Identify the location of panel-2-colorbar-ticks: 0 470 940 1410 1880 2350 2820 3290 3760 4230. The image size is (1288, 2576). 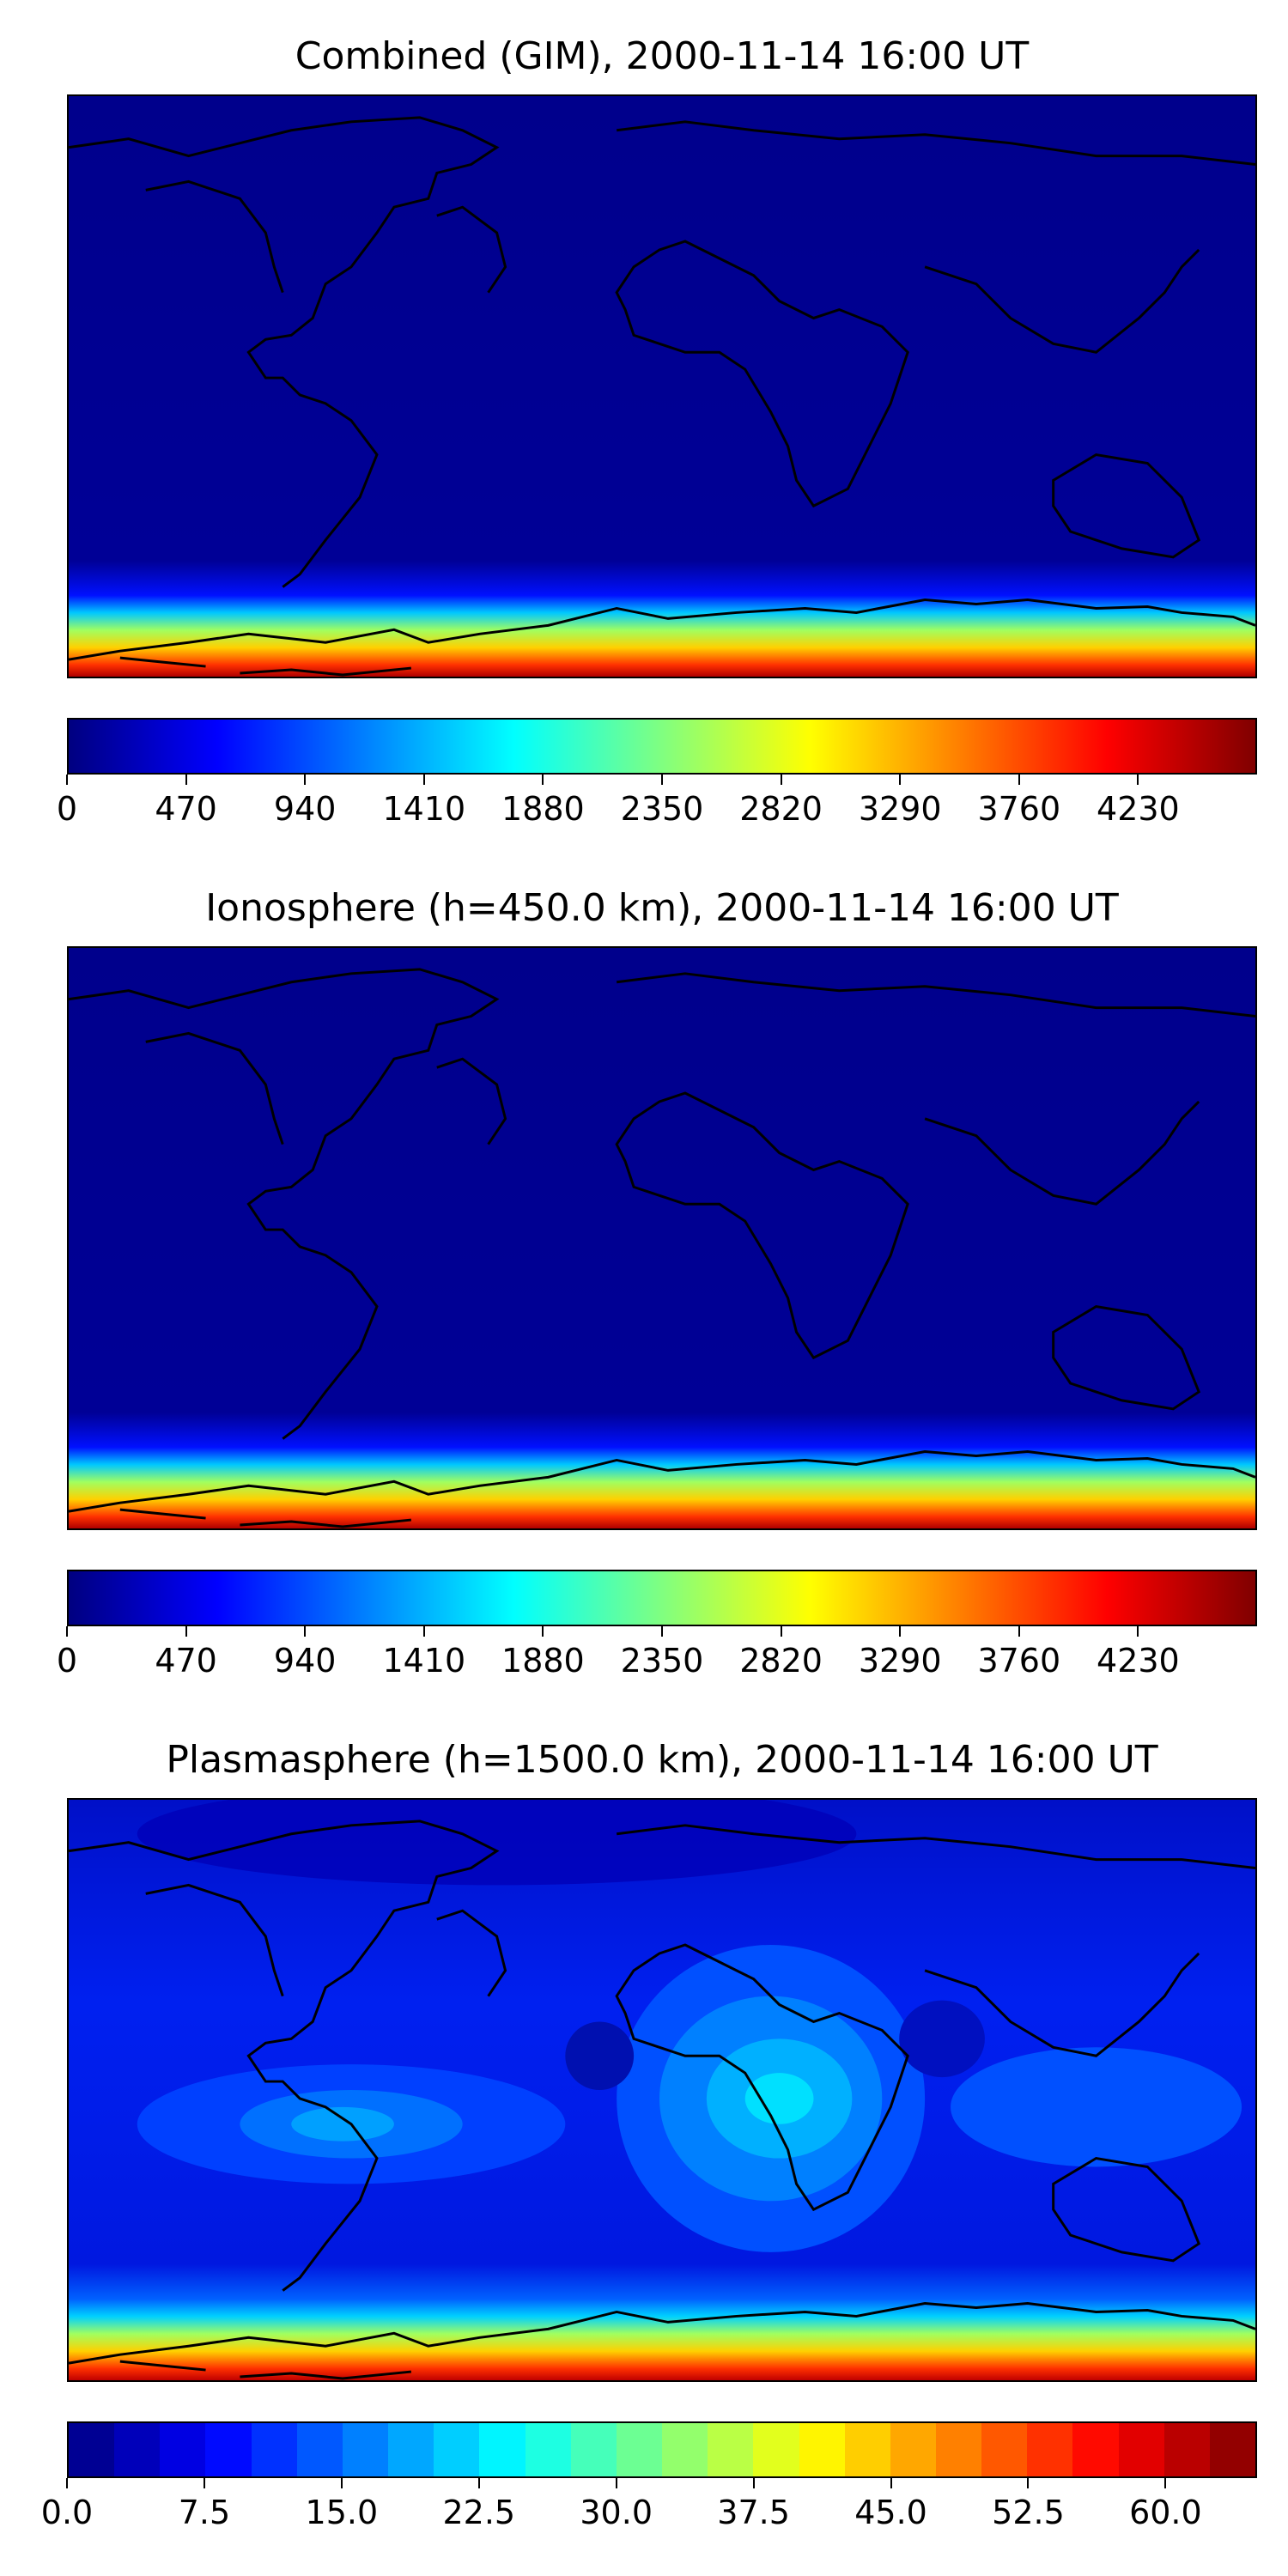
(657, 1653).